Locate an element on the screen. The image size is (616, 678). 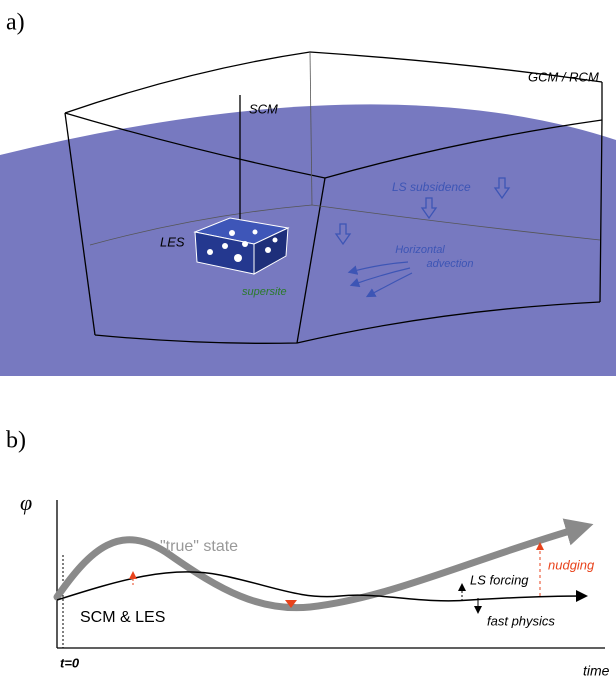
true-state-curve is located at coordinates (323, 565).